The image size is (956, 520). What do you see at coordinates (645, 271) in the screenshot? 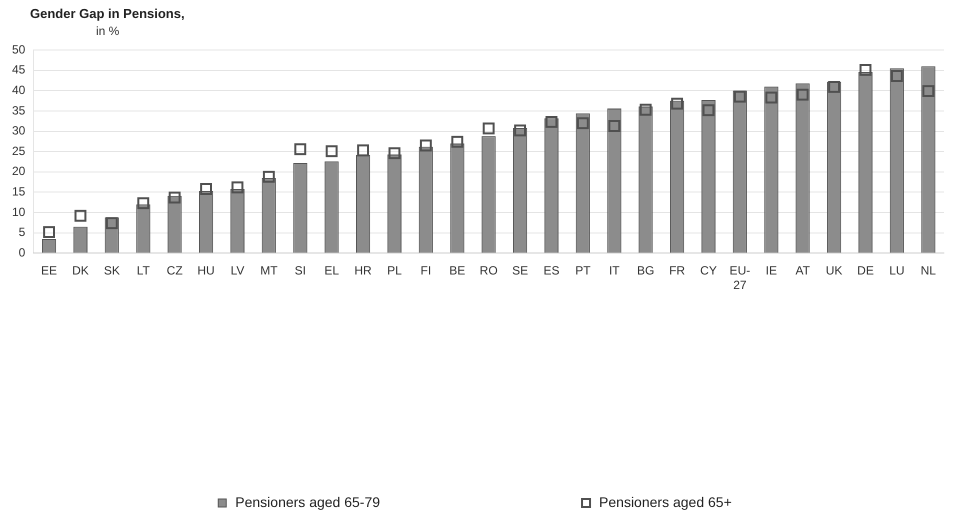
I see `x-tick-label: BG` at bounding box center [645, 271].